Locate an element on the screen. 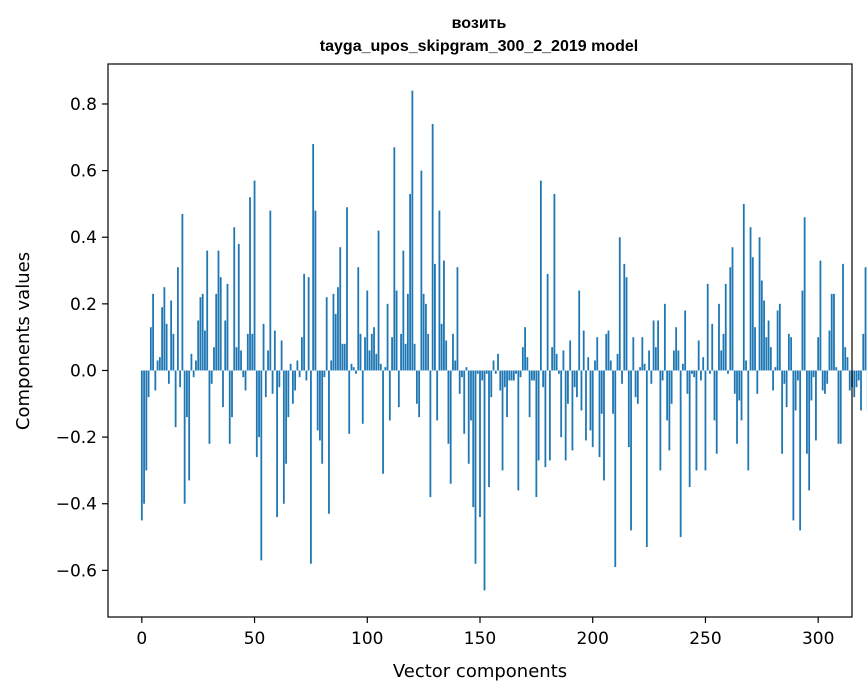 Image resolution: width=867 pixels, height=696 pixels. y-tick-label: −0.2 is located at coordinates (76, 438).